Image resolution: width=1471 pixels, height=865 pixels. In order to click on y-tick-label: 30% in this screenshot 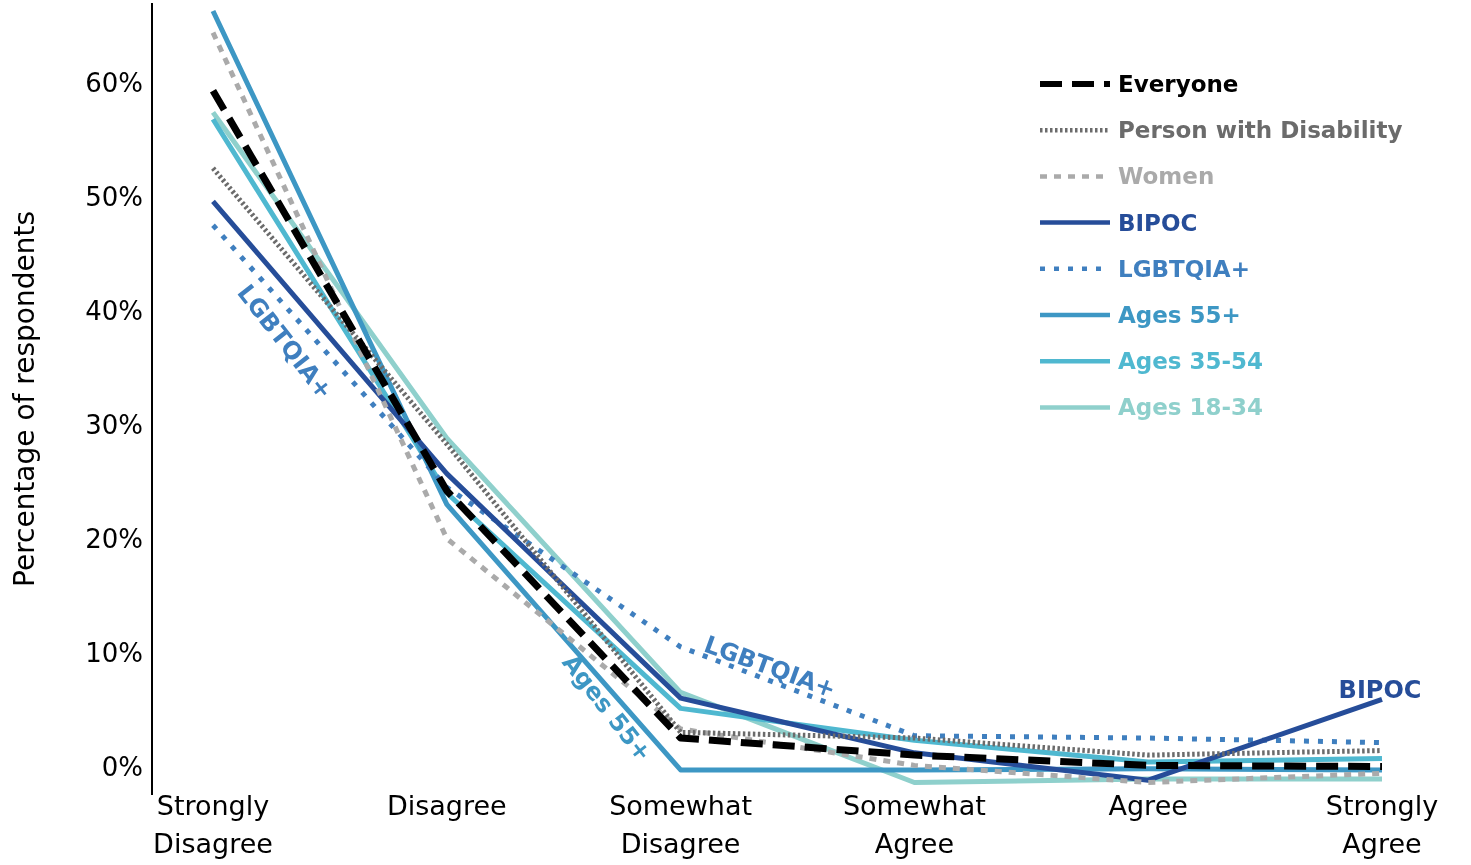, I will do `click(114, 424)`.